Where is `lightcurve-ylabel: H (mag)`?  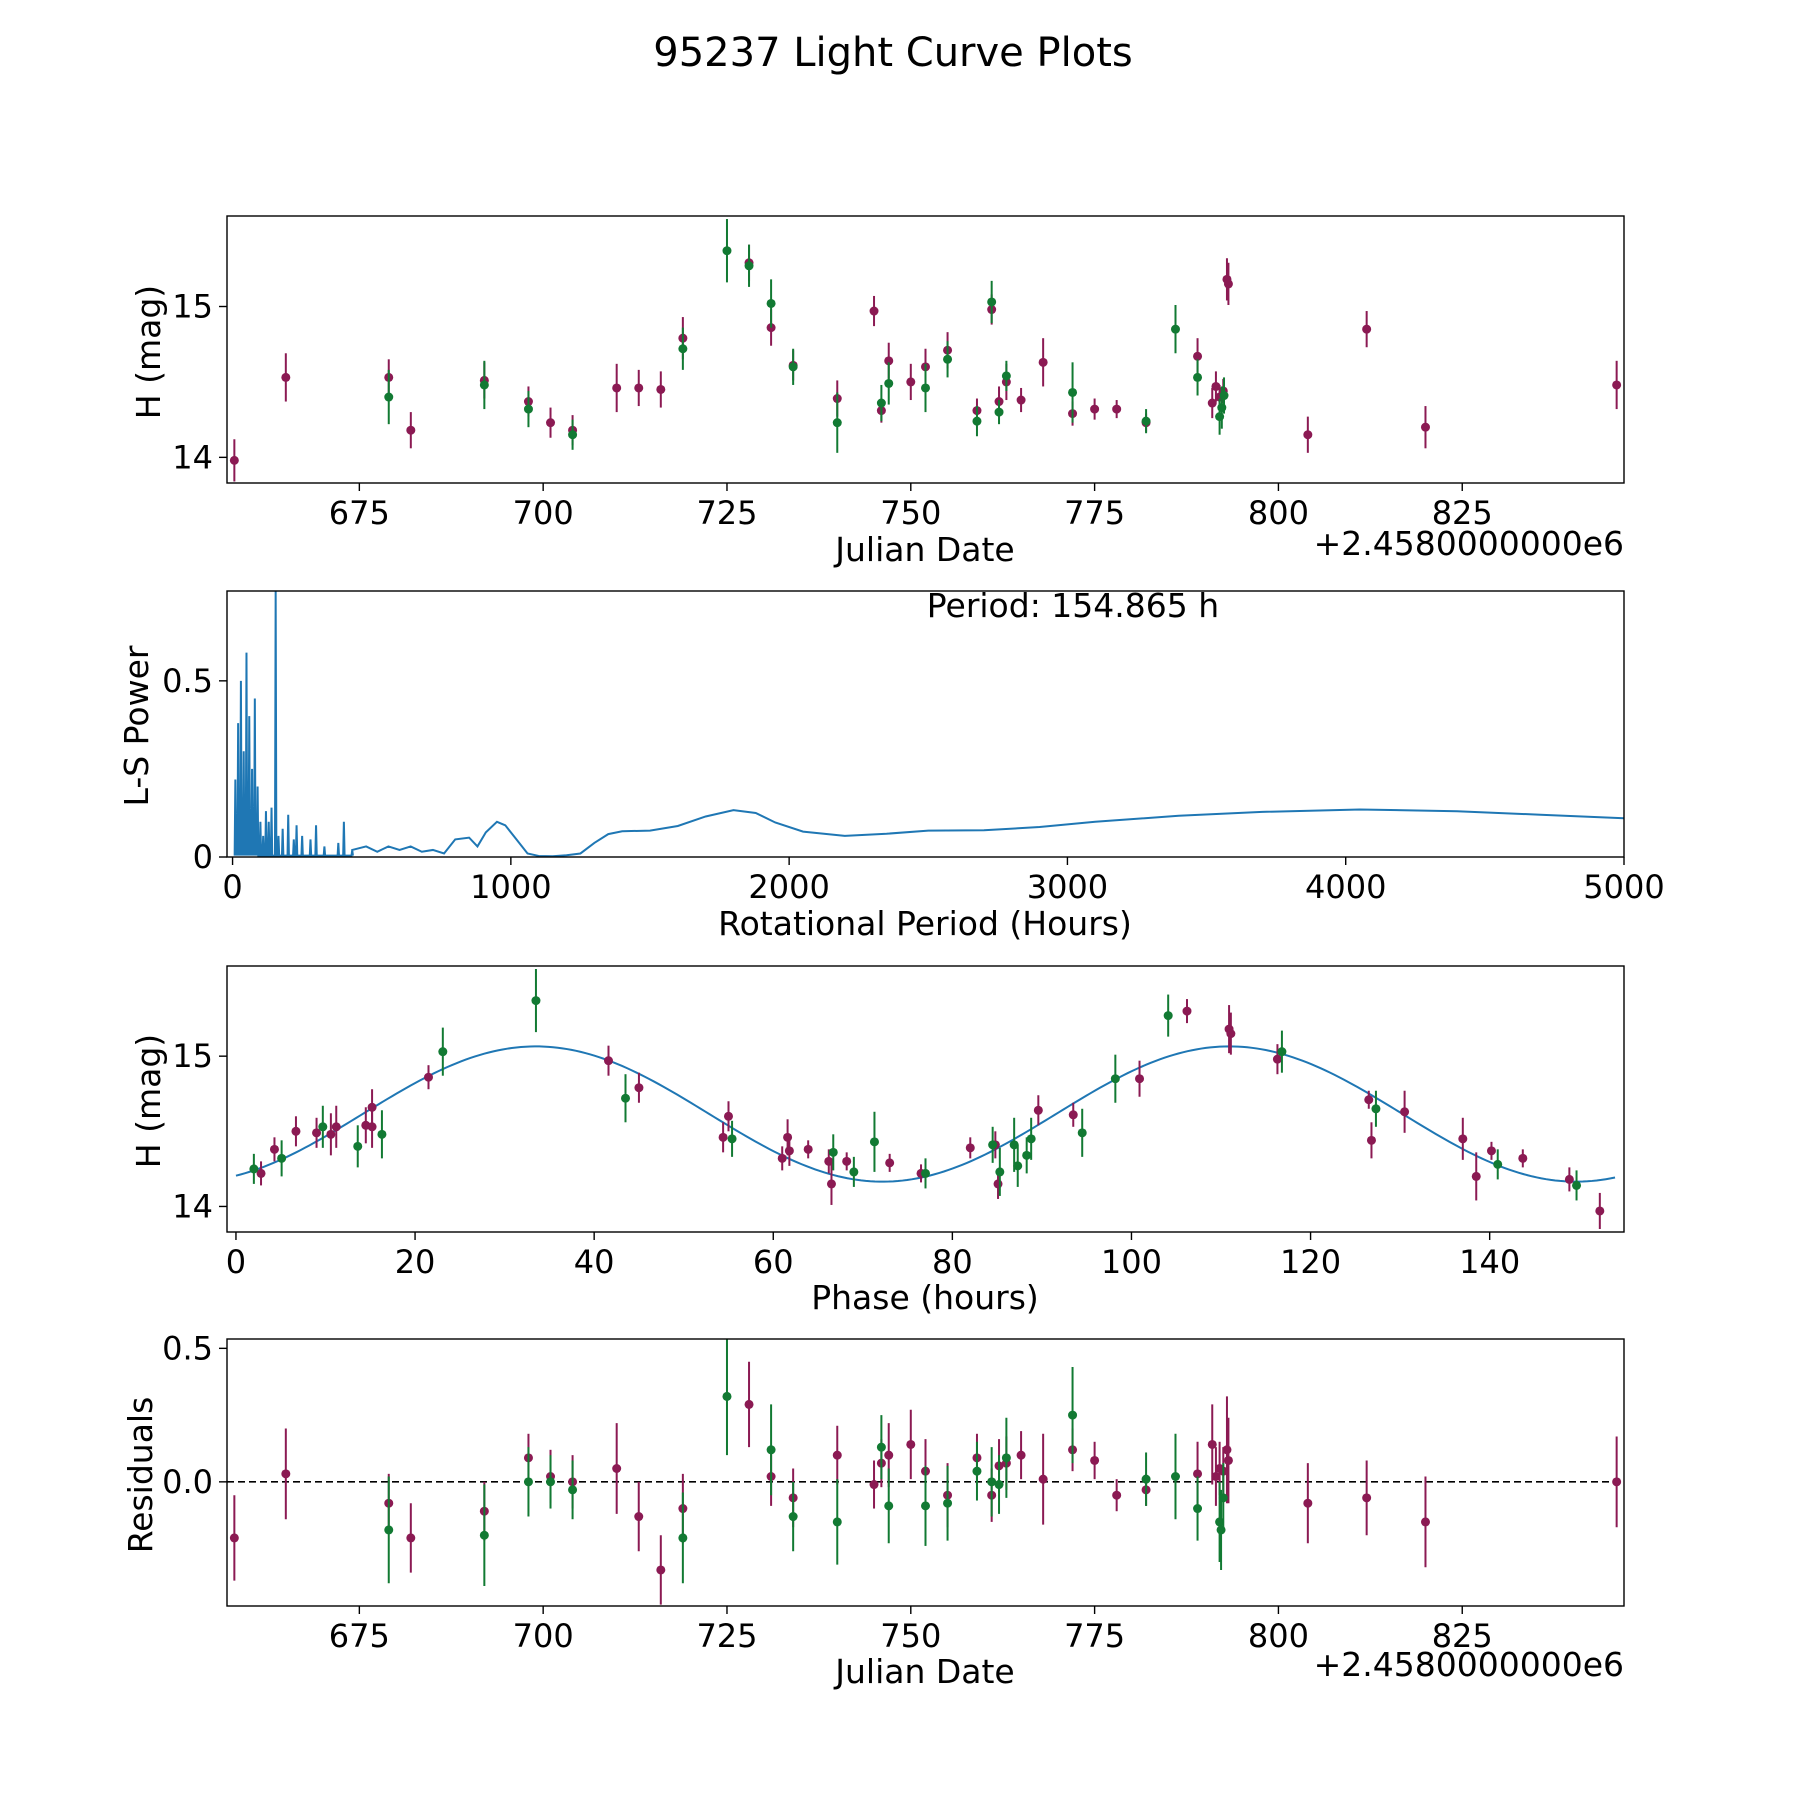
lightcurve-ylabel: H (mag) is located at coordinates (148, 352).